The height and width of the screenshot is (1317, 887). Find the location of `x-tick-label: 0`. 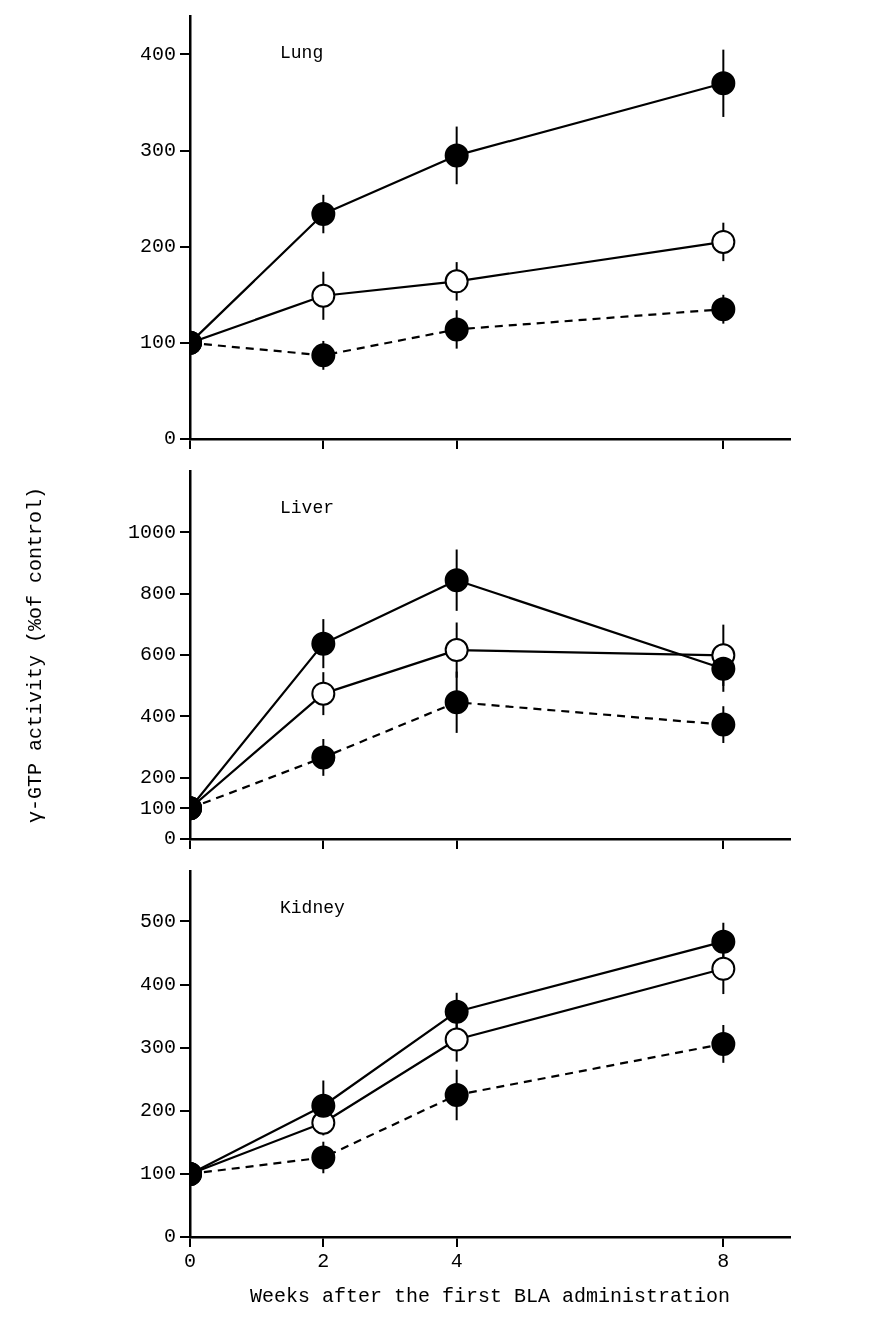

x-tick-label: 0 is located at coordinates (190, 1262).